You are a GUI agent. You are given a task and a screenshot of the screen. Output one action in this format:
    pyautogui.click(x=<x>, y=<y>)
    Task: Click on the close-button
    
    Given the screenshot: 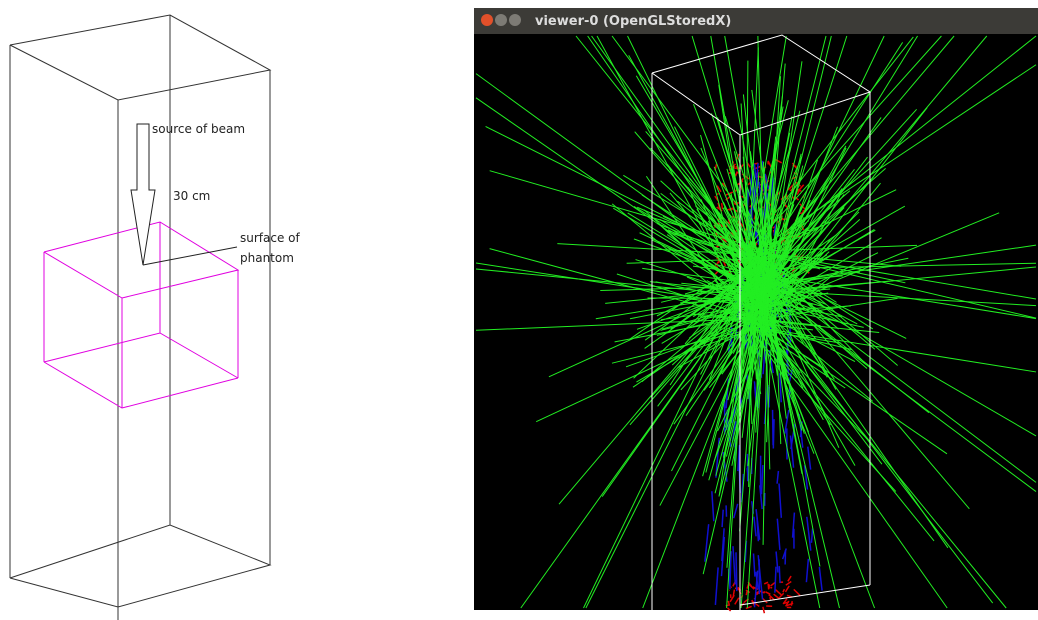 What is the action you would take?
    pyautogui.click(x=487, y=20)
    